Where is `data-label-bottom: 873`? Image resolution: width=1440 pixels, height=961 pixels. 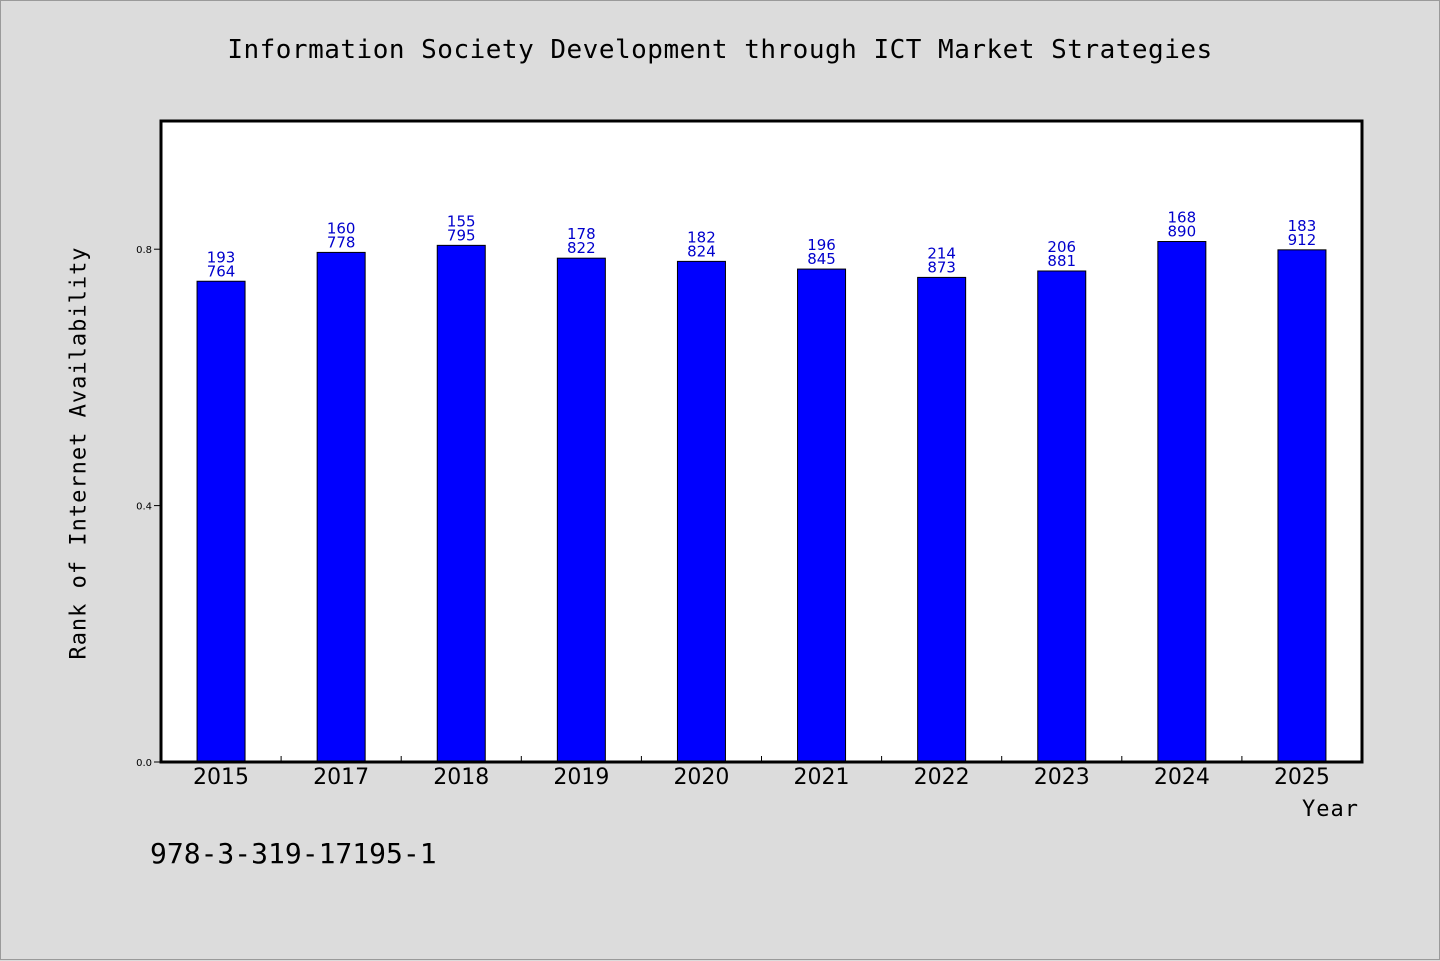
data-label-bottom: 873 is located at coordinates (941, 267).